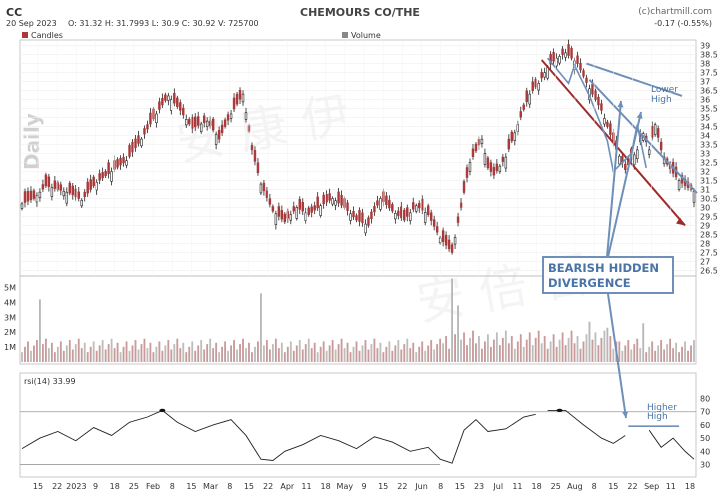  I want to click on x-tick-label: Aug, so click(575, 486).